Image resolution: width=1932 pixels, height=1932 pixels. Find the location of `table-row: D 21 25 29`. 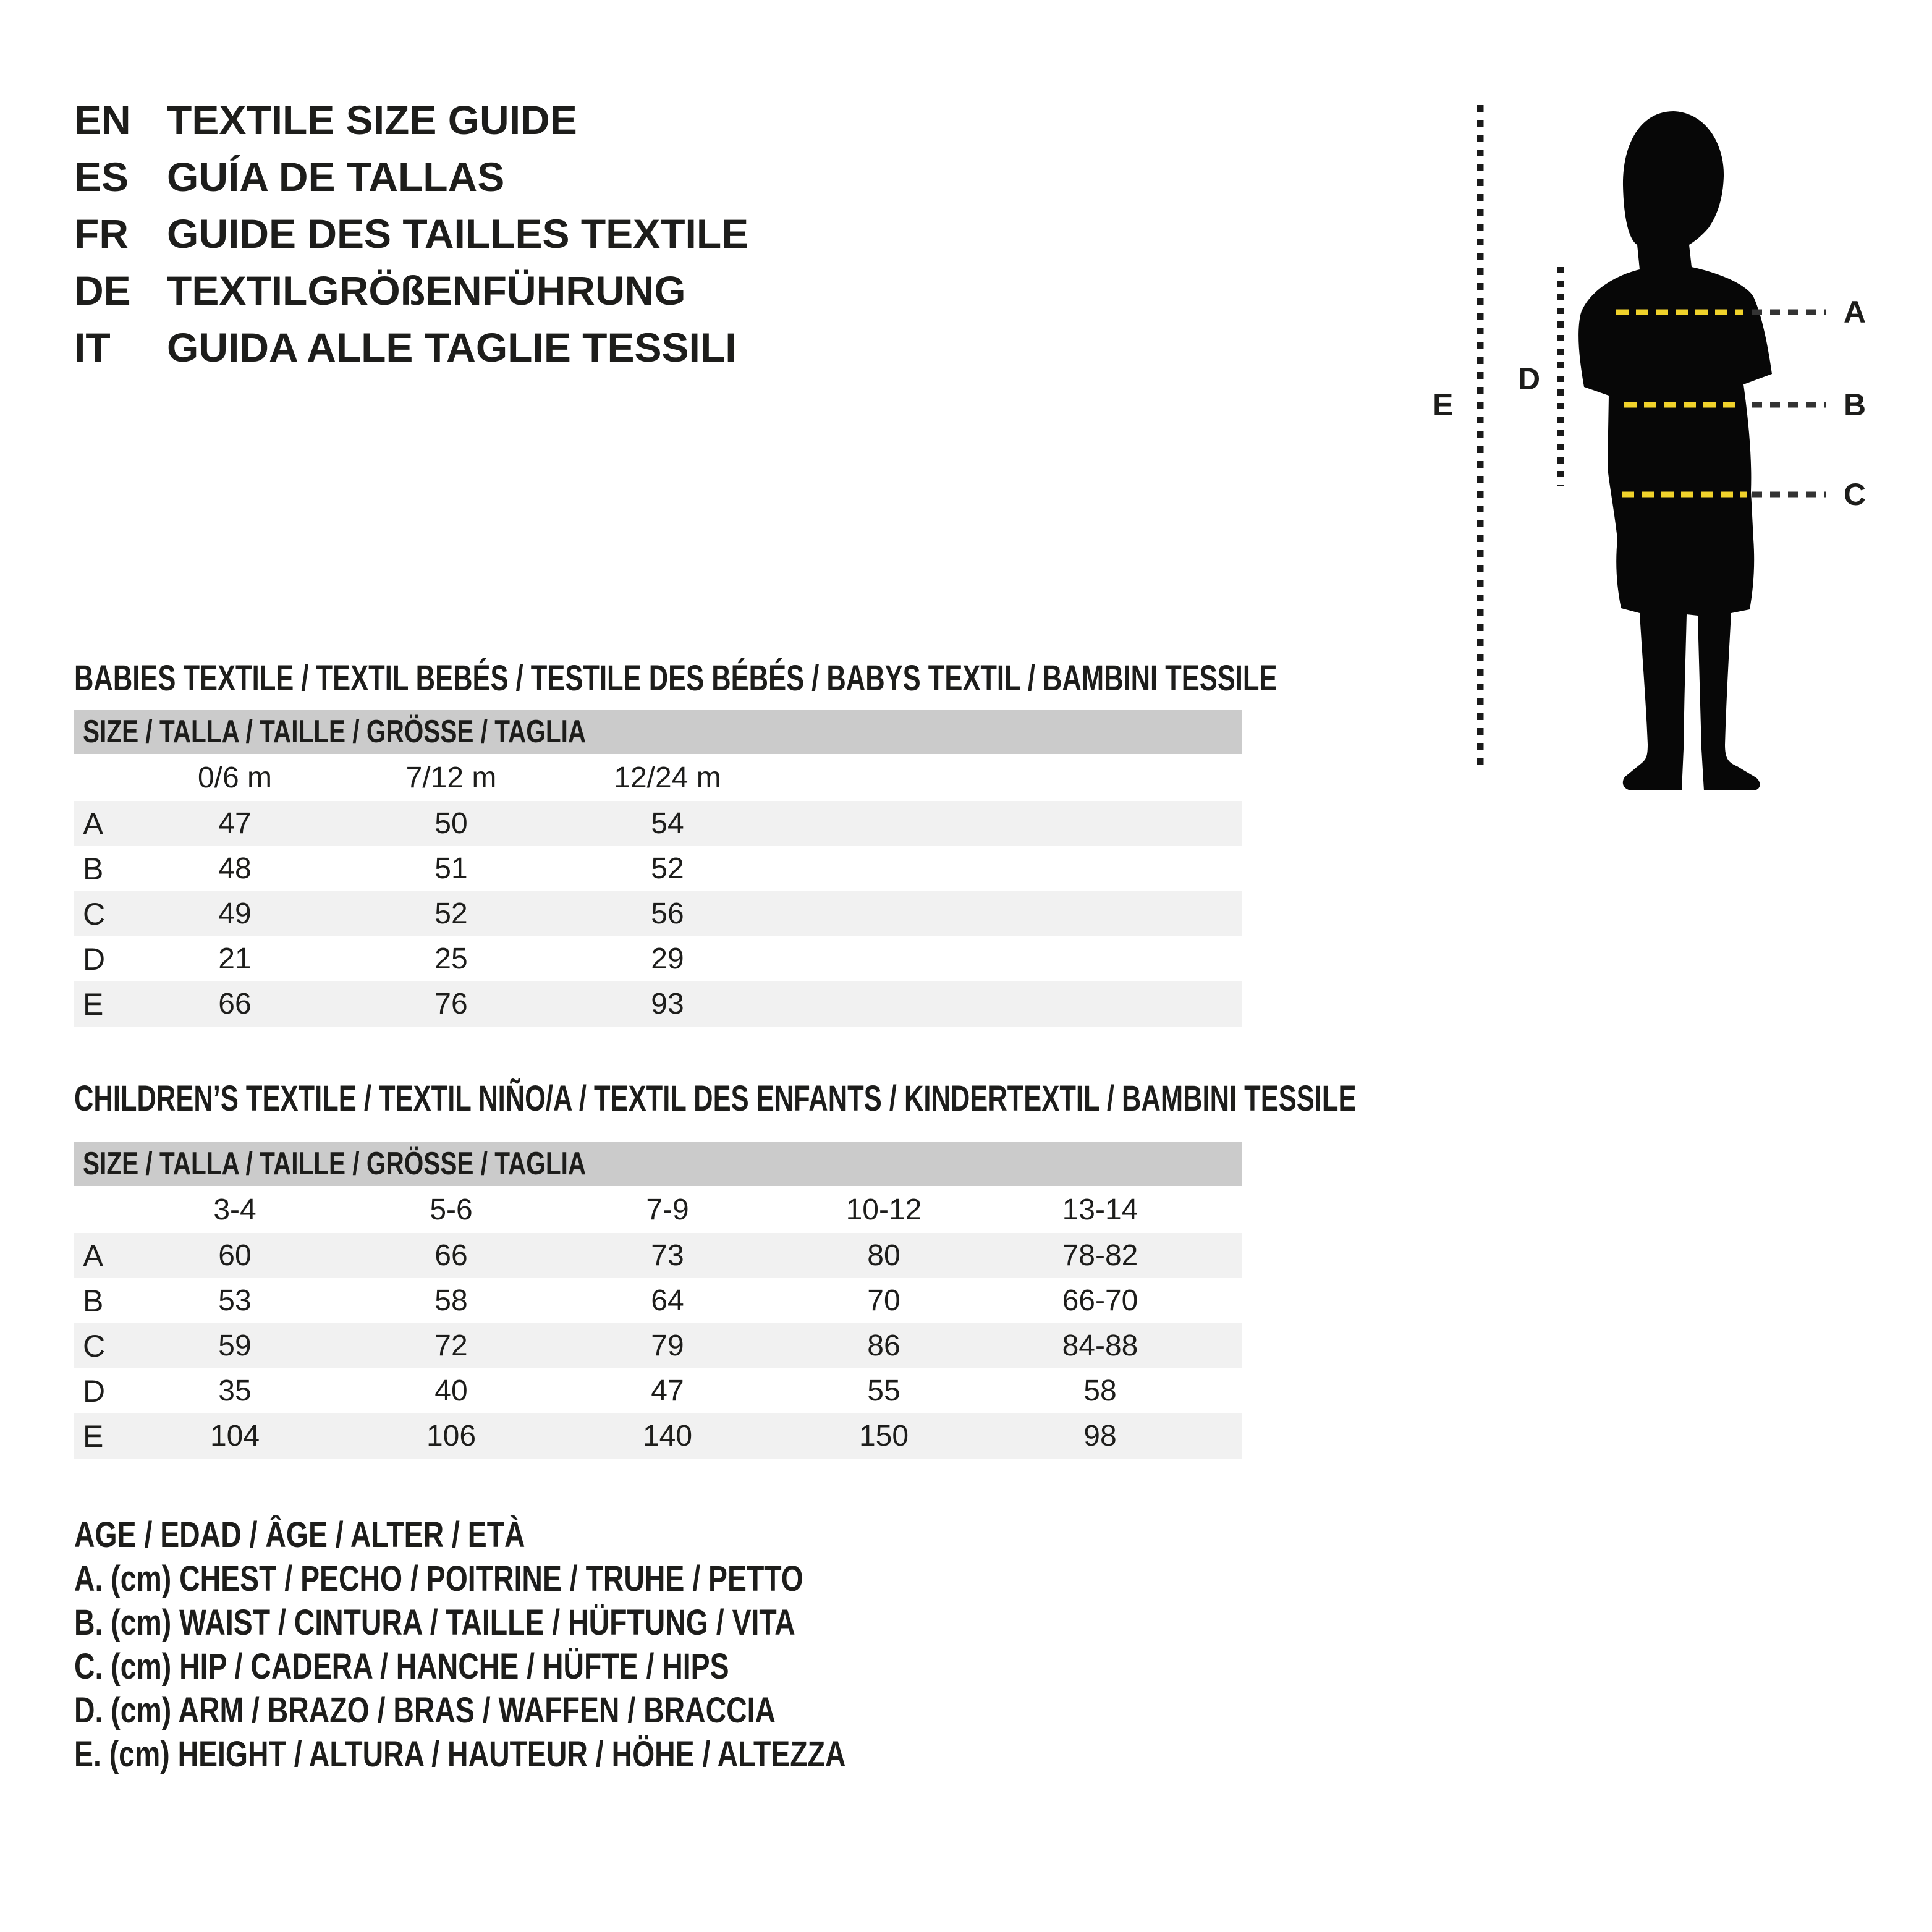

table-row: D 21 25 29 is located at coordinates (658, 958).